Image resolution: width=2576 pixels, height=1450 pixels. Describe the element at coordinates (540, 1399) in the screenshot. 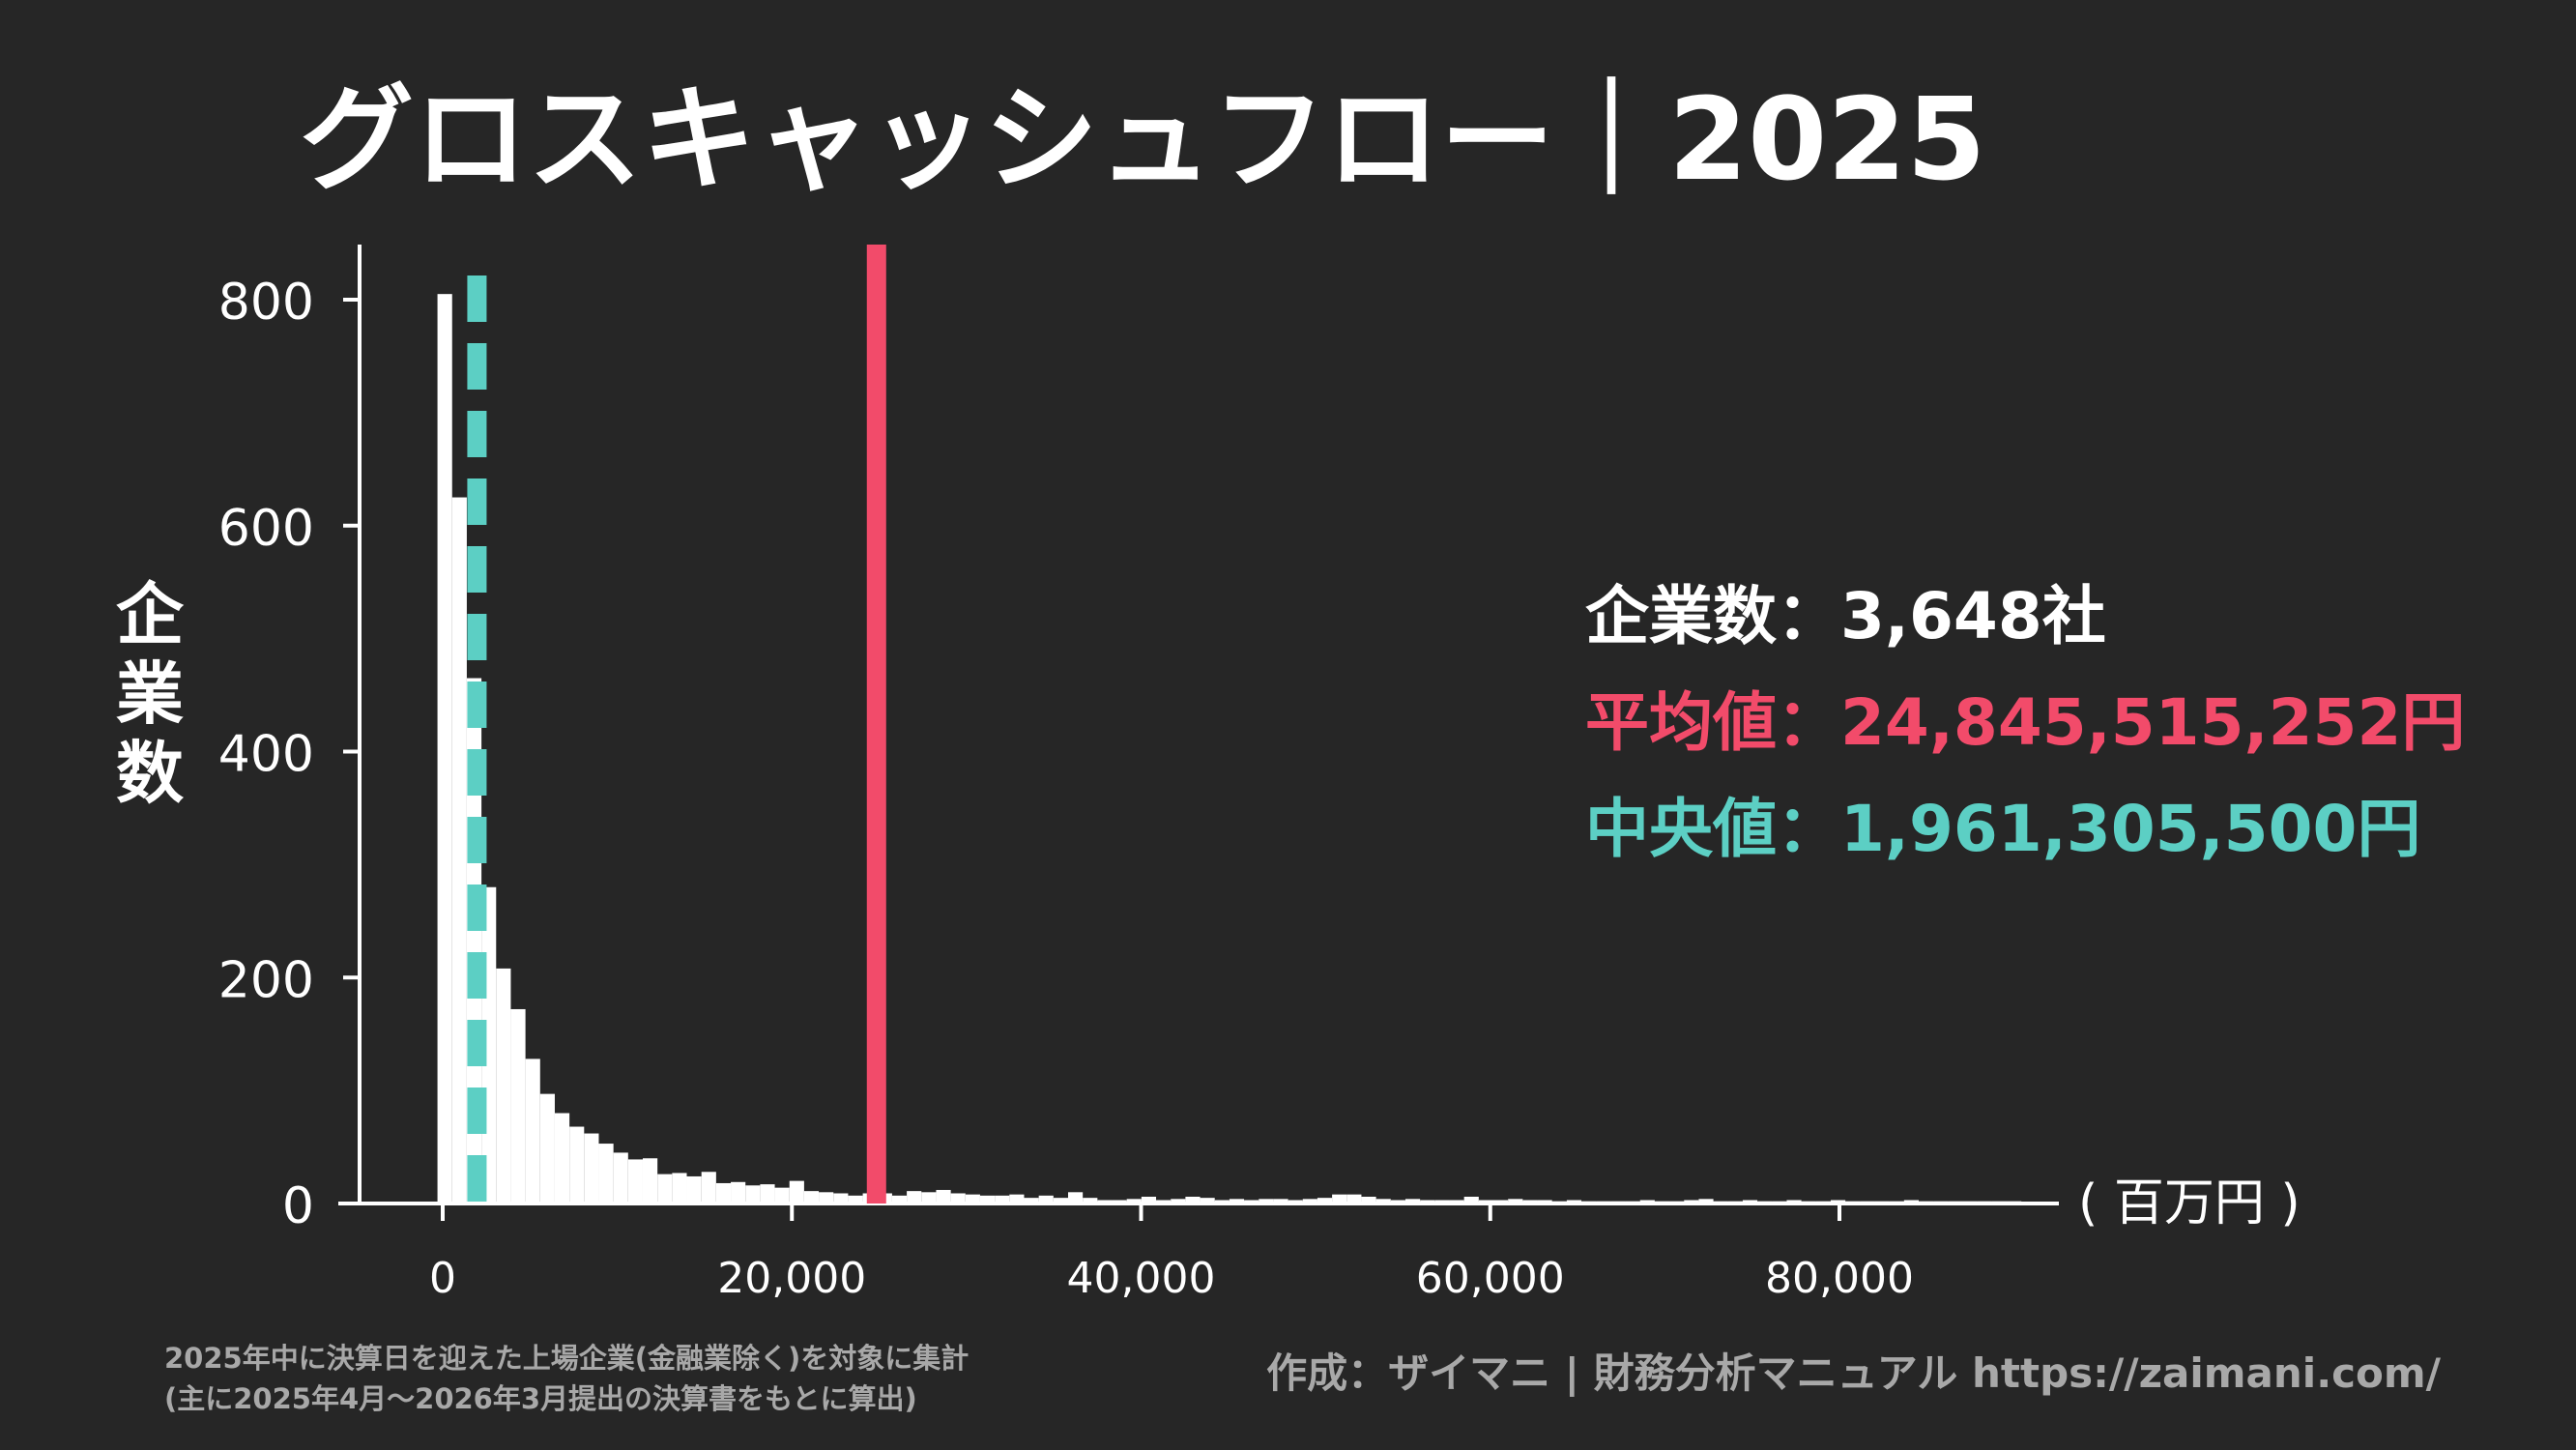

I see `footer-note-line2: (主に2025年4月〜2026年3月提出の決算書をもとに算出)` at that location.